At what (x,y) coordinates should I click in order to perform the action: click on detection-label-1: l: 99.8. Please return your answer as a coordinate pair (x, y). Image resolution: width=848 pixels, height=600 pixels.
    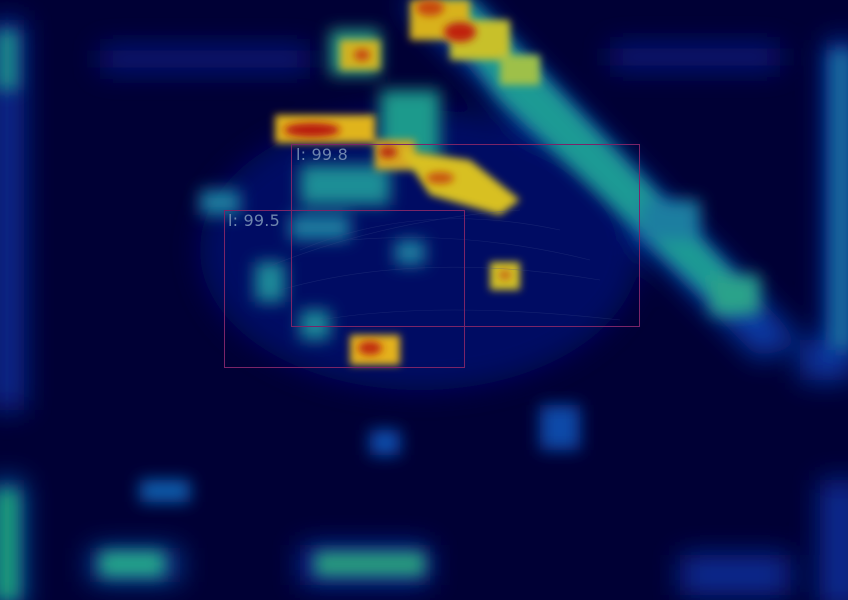
    Looking at the image, I should click on (322, 154).